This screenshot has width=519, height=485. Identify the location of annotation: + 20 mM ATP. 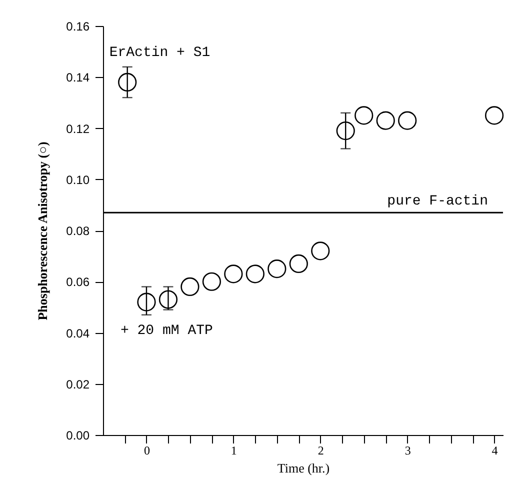
(166, 331).